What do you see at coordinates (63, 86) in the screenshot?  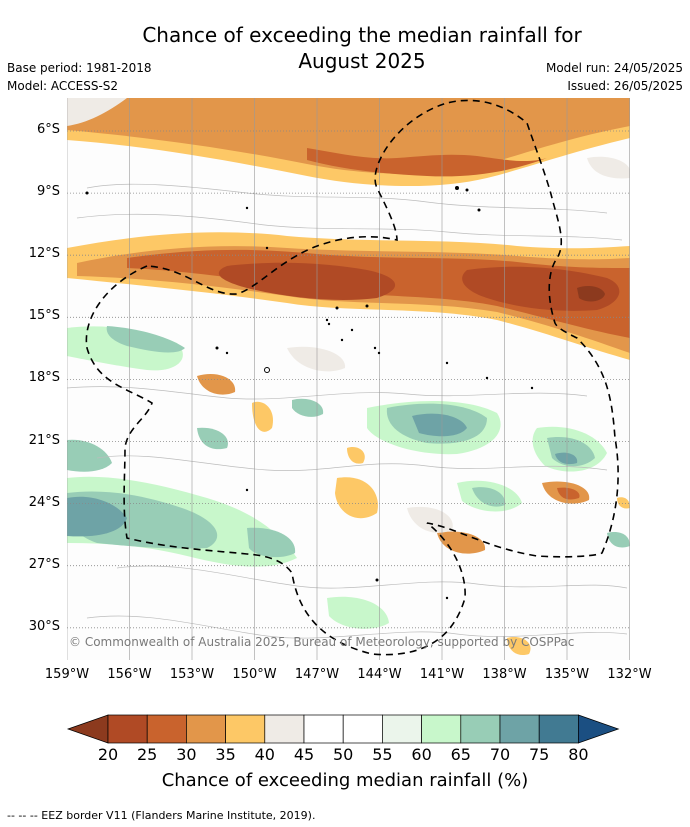 I see `model-name: Model: ACCESS-S2` at bounding box center [63, 86].